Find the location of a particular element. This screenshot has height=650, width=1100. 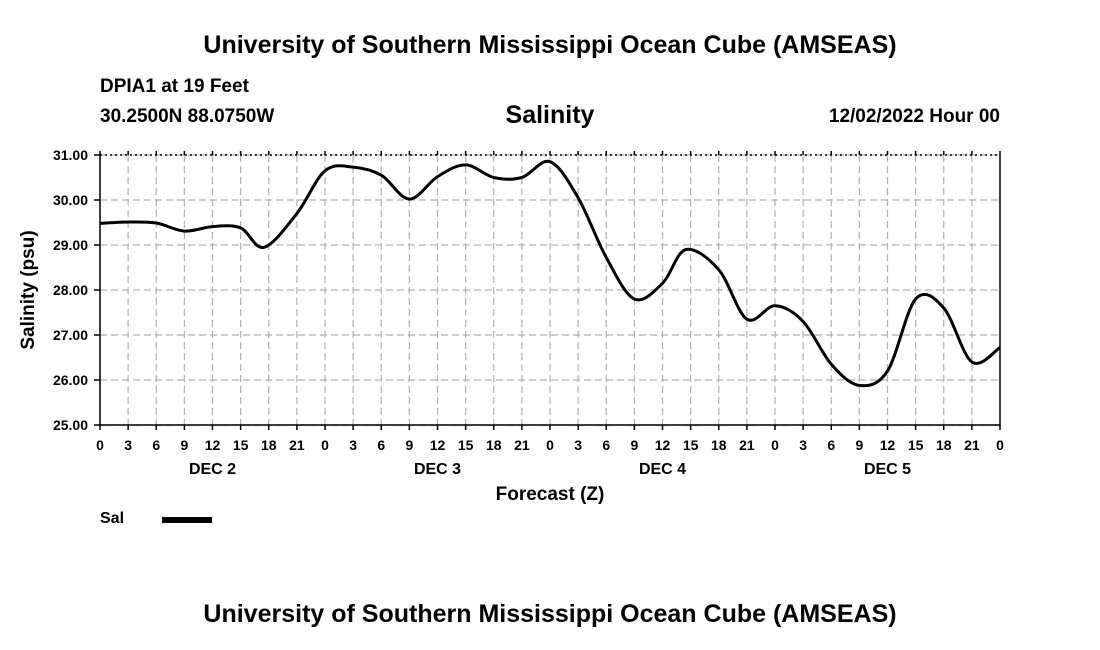

variable-title: Salinity is located at coordinates (550, 115).